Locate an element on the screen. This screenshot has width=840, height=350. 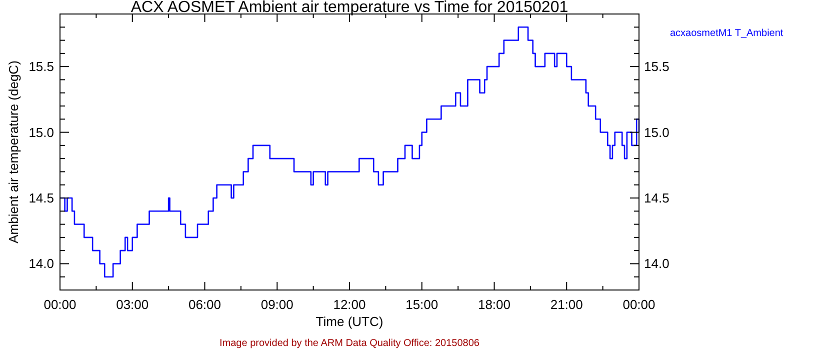
x-tick-label: 15:00 is located at coordinates (422, 304).